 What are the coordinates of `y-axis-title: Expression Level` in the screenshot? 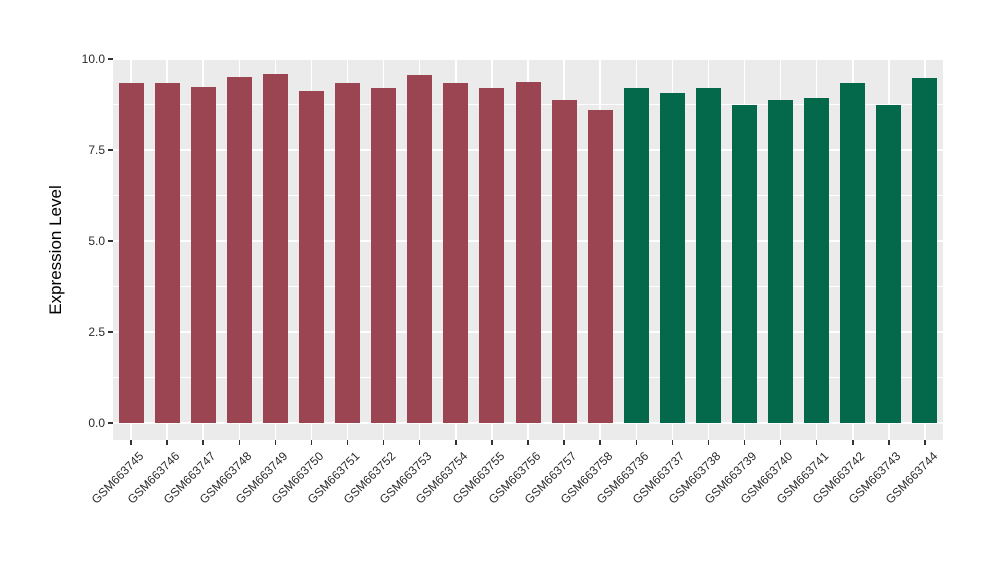 It's located at (55, 250).